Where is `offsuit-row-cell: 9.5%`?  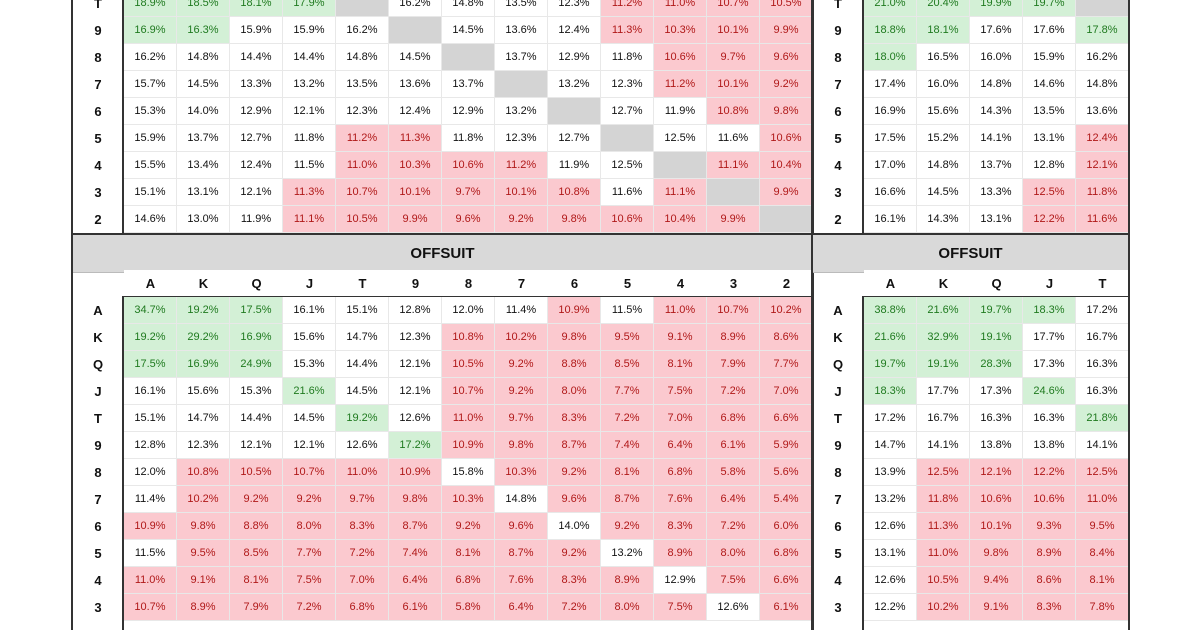 offsuit-row-cell: 9.5% is located at coordinates (203, 553).